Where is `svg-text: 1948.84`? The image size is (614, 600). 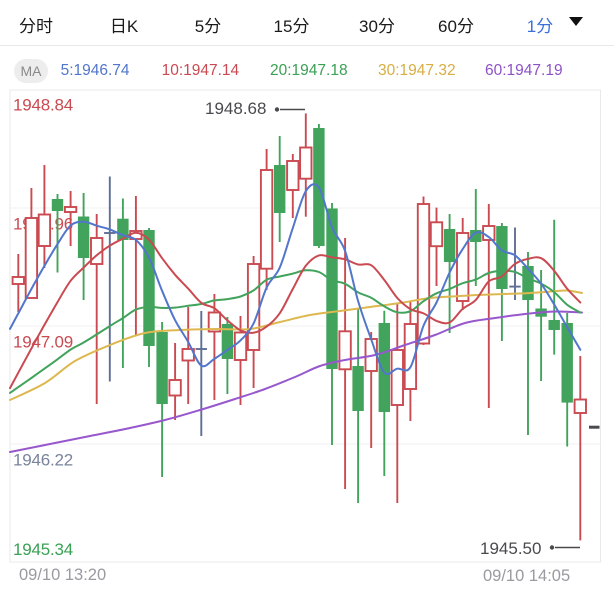
svg-text: 1948.84 is located at coordinates (43, 105).